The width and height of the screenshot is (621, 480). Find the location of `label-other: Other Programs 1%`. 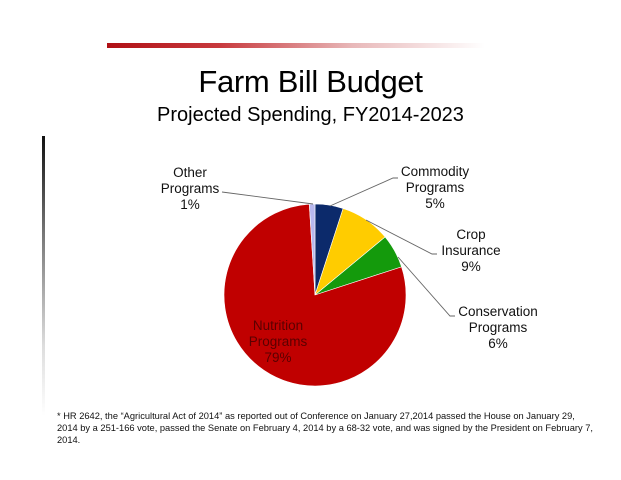

label-other: Other Programs 1% is located at coordinates (190, 189).